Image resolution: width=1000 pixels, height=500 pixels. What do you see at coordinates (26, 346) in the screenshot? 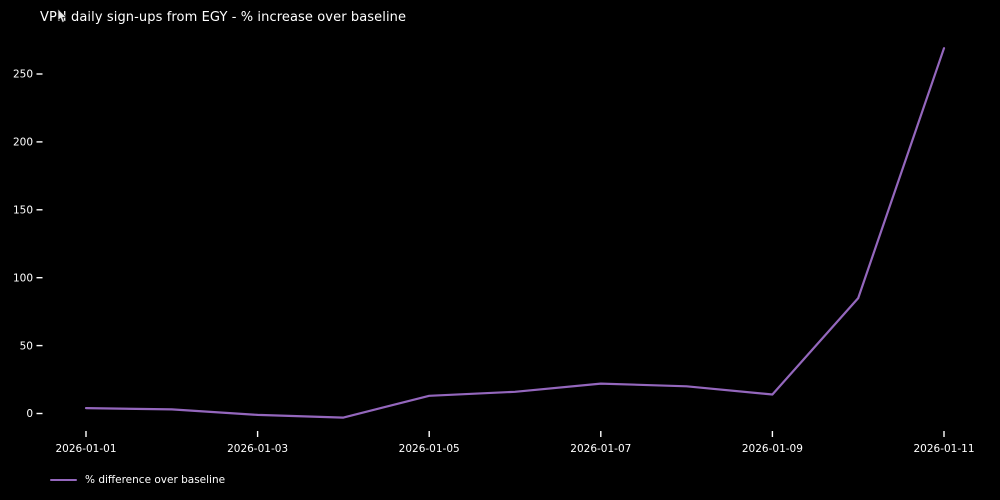
I see `y-tick-label: 50` at bounding box center [26, 346].